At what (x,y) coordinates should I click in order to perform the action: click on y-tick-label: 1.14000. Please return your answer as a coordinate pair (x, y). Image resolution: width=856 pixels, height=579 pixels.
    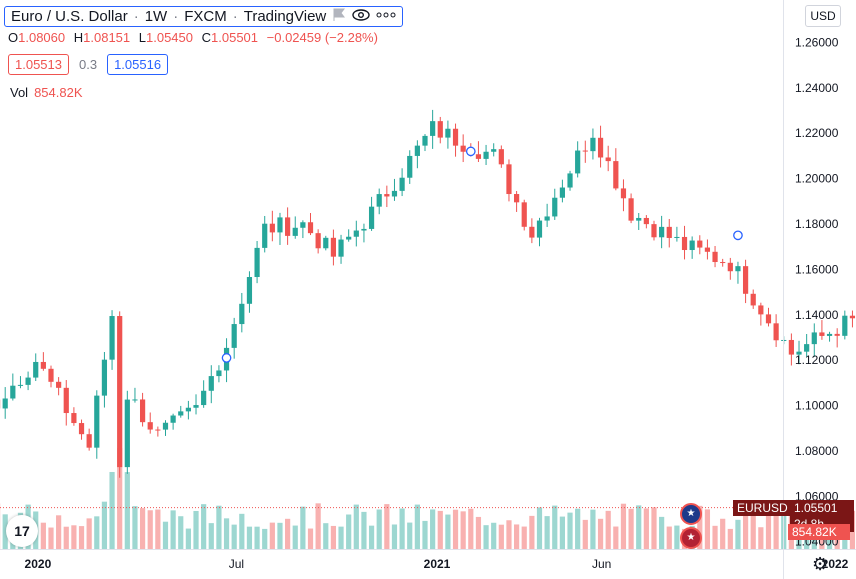
    Looking at the image, I should click on (817, 315).